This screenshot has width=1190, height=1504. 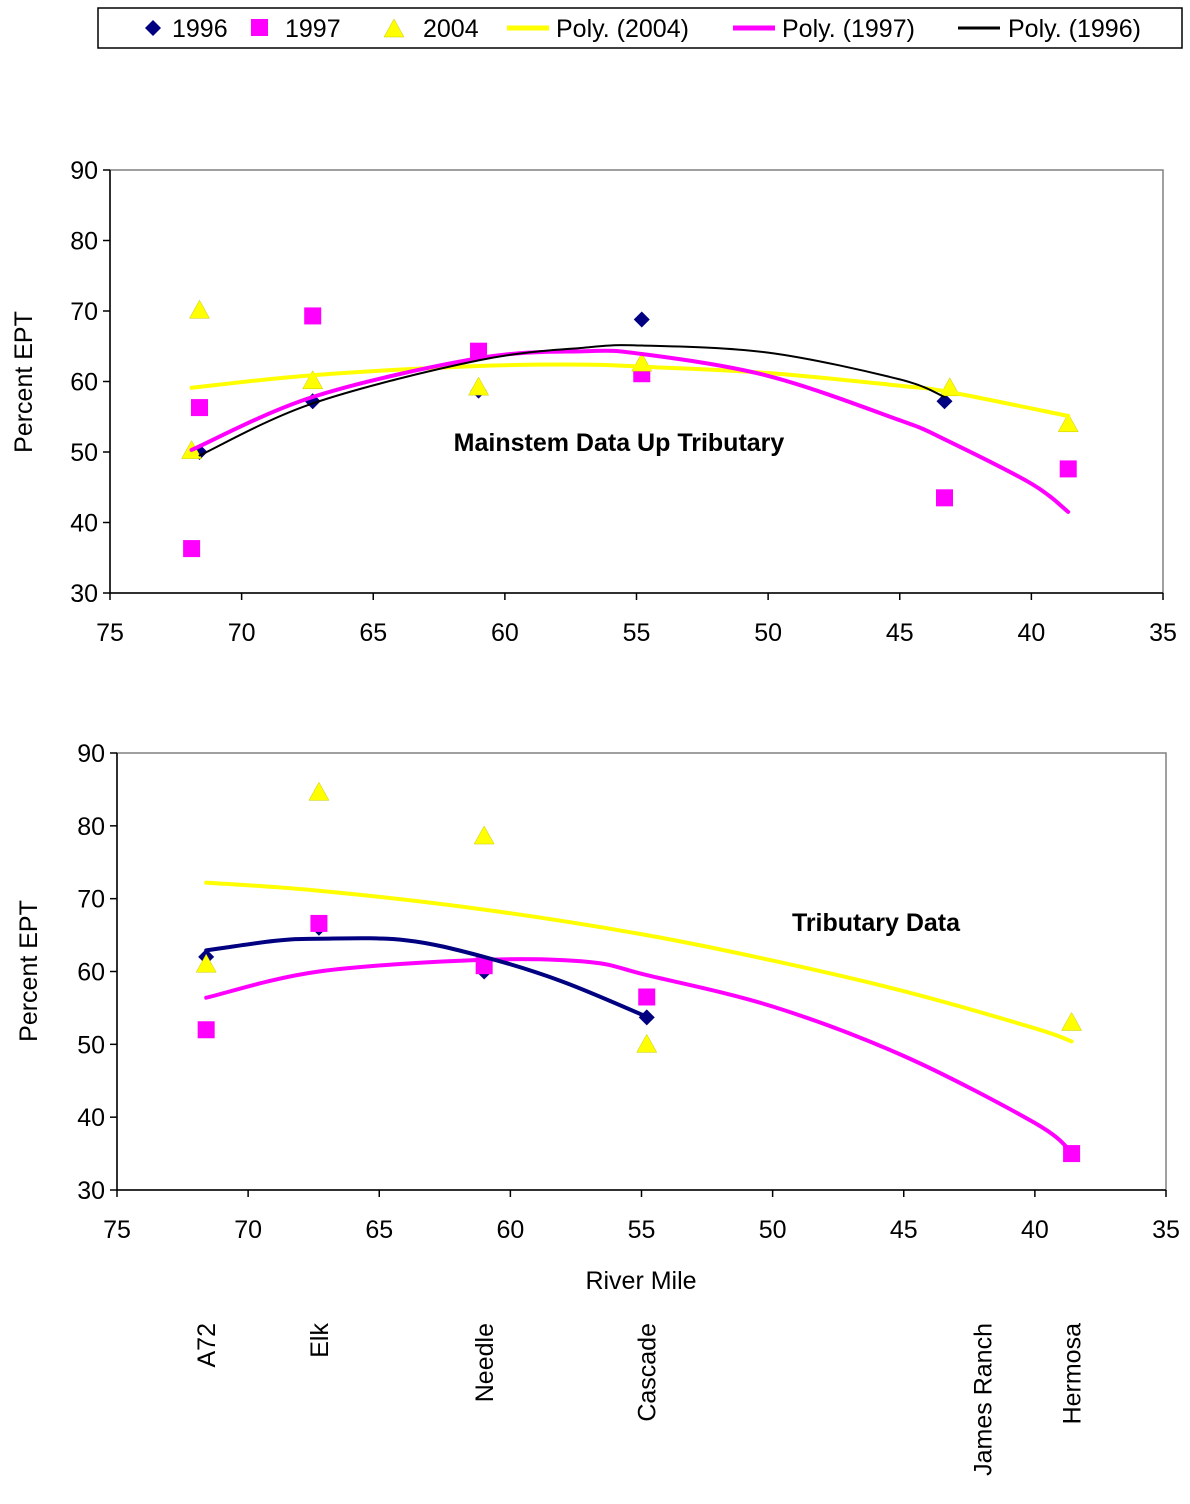 What do you see at coordinates (320, 1340) in the screenshot?
I see `site-label: Elk` at bounding box center [320, 1340].